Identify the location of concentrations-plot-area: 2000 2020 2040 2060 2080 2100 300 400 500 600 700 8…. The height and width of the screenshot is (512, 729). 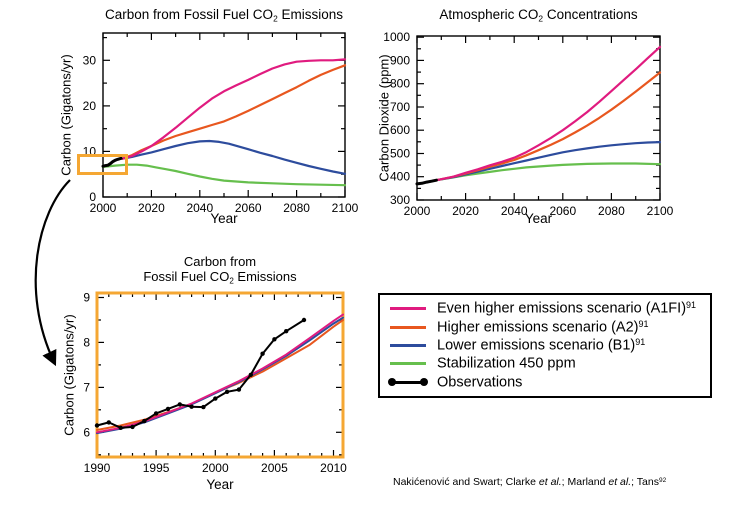
(528, 124).